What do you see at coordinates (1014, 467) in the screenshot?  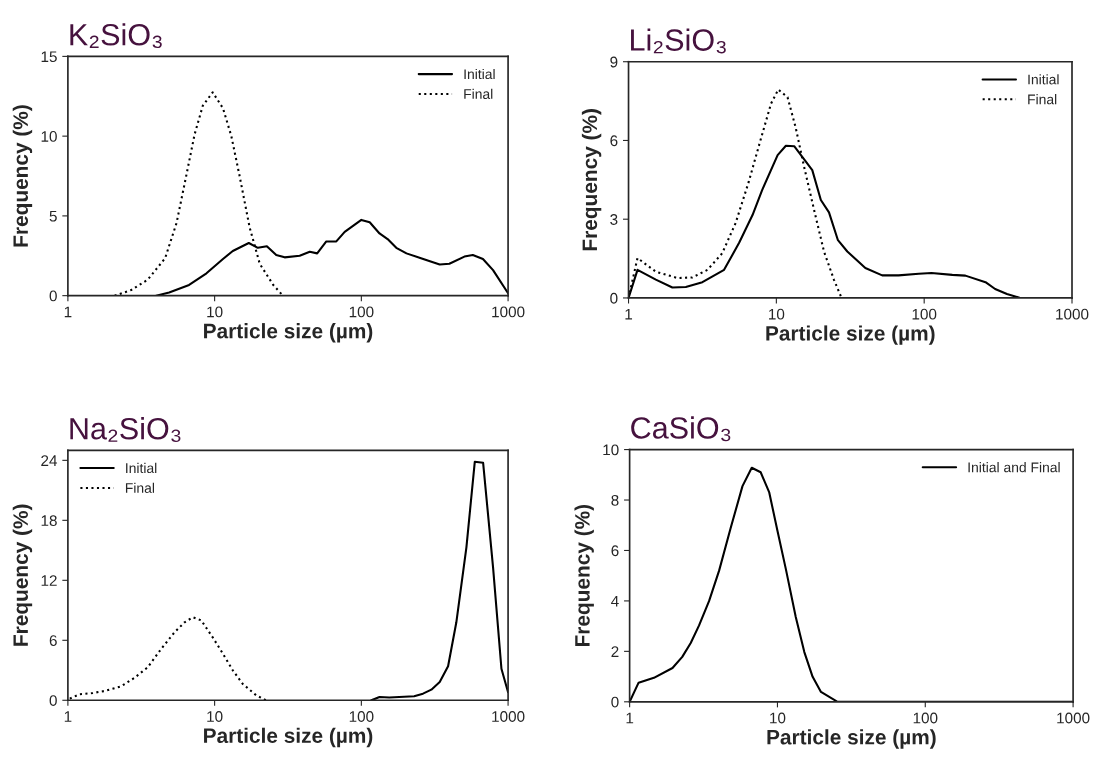 I see `legend-label: Initial and Final` at bounding box center [1014, 467].